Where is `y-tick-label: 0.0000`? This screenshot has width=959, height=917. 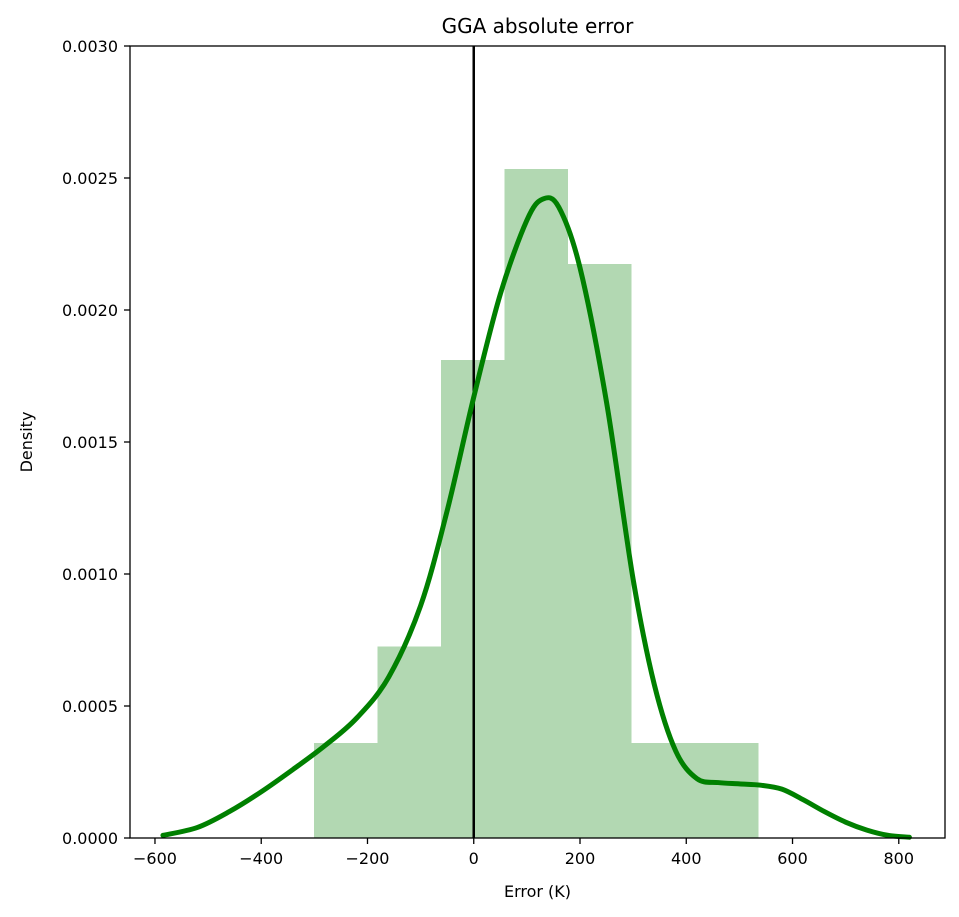
y-tick-label: 0.0000 is located at coordinates (90, 838).